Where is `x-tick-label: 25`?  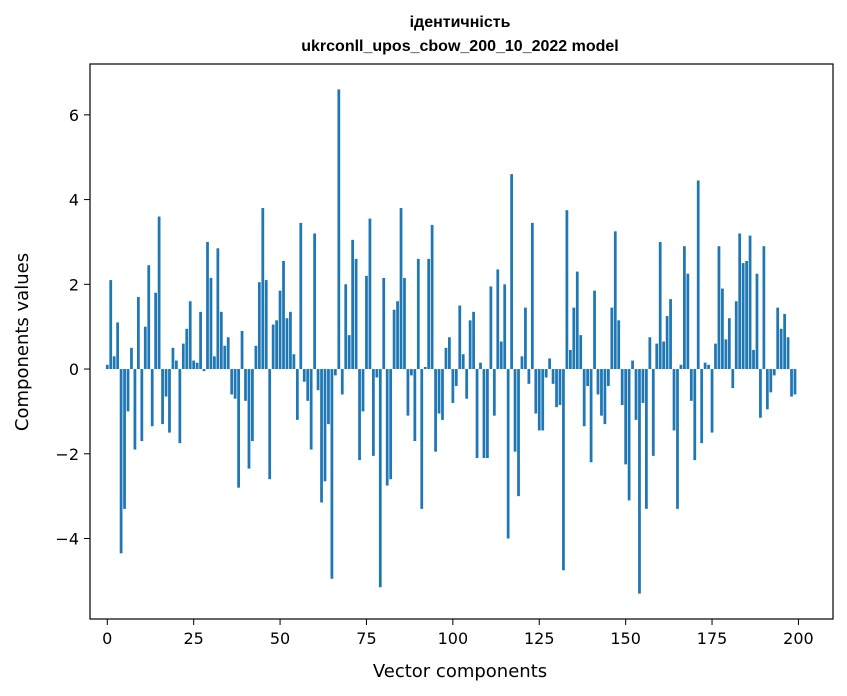
x-tick-label: 25 is located at coordinates (193, 638).